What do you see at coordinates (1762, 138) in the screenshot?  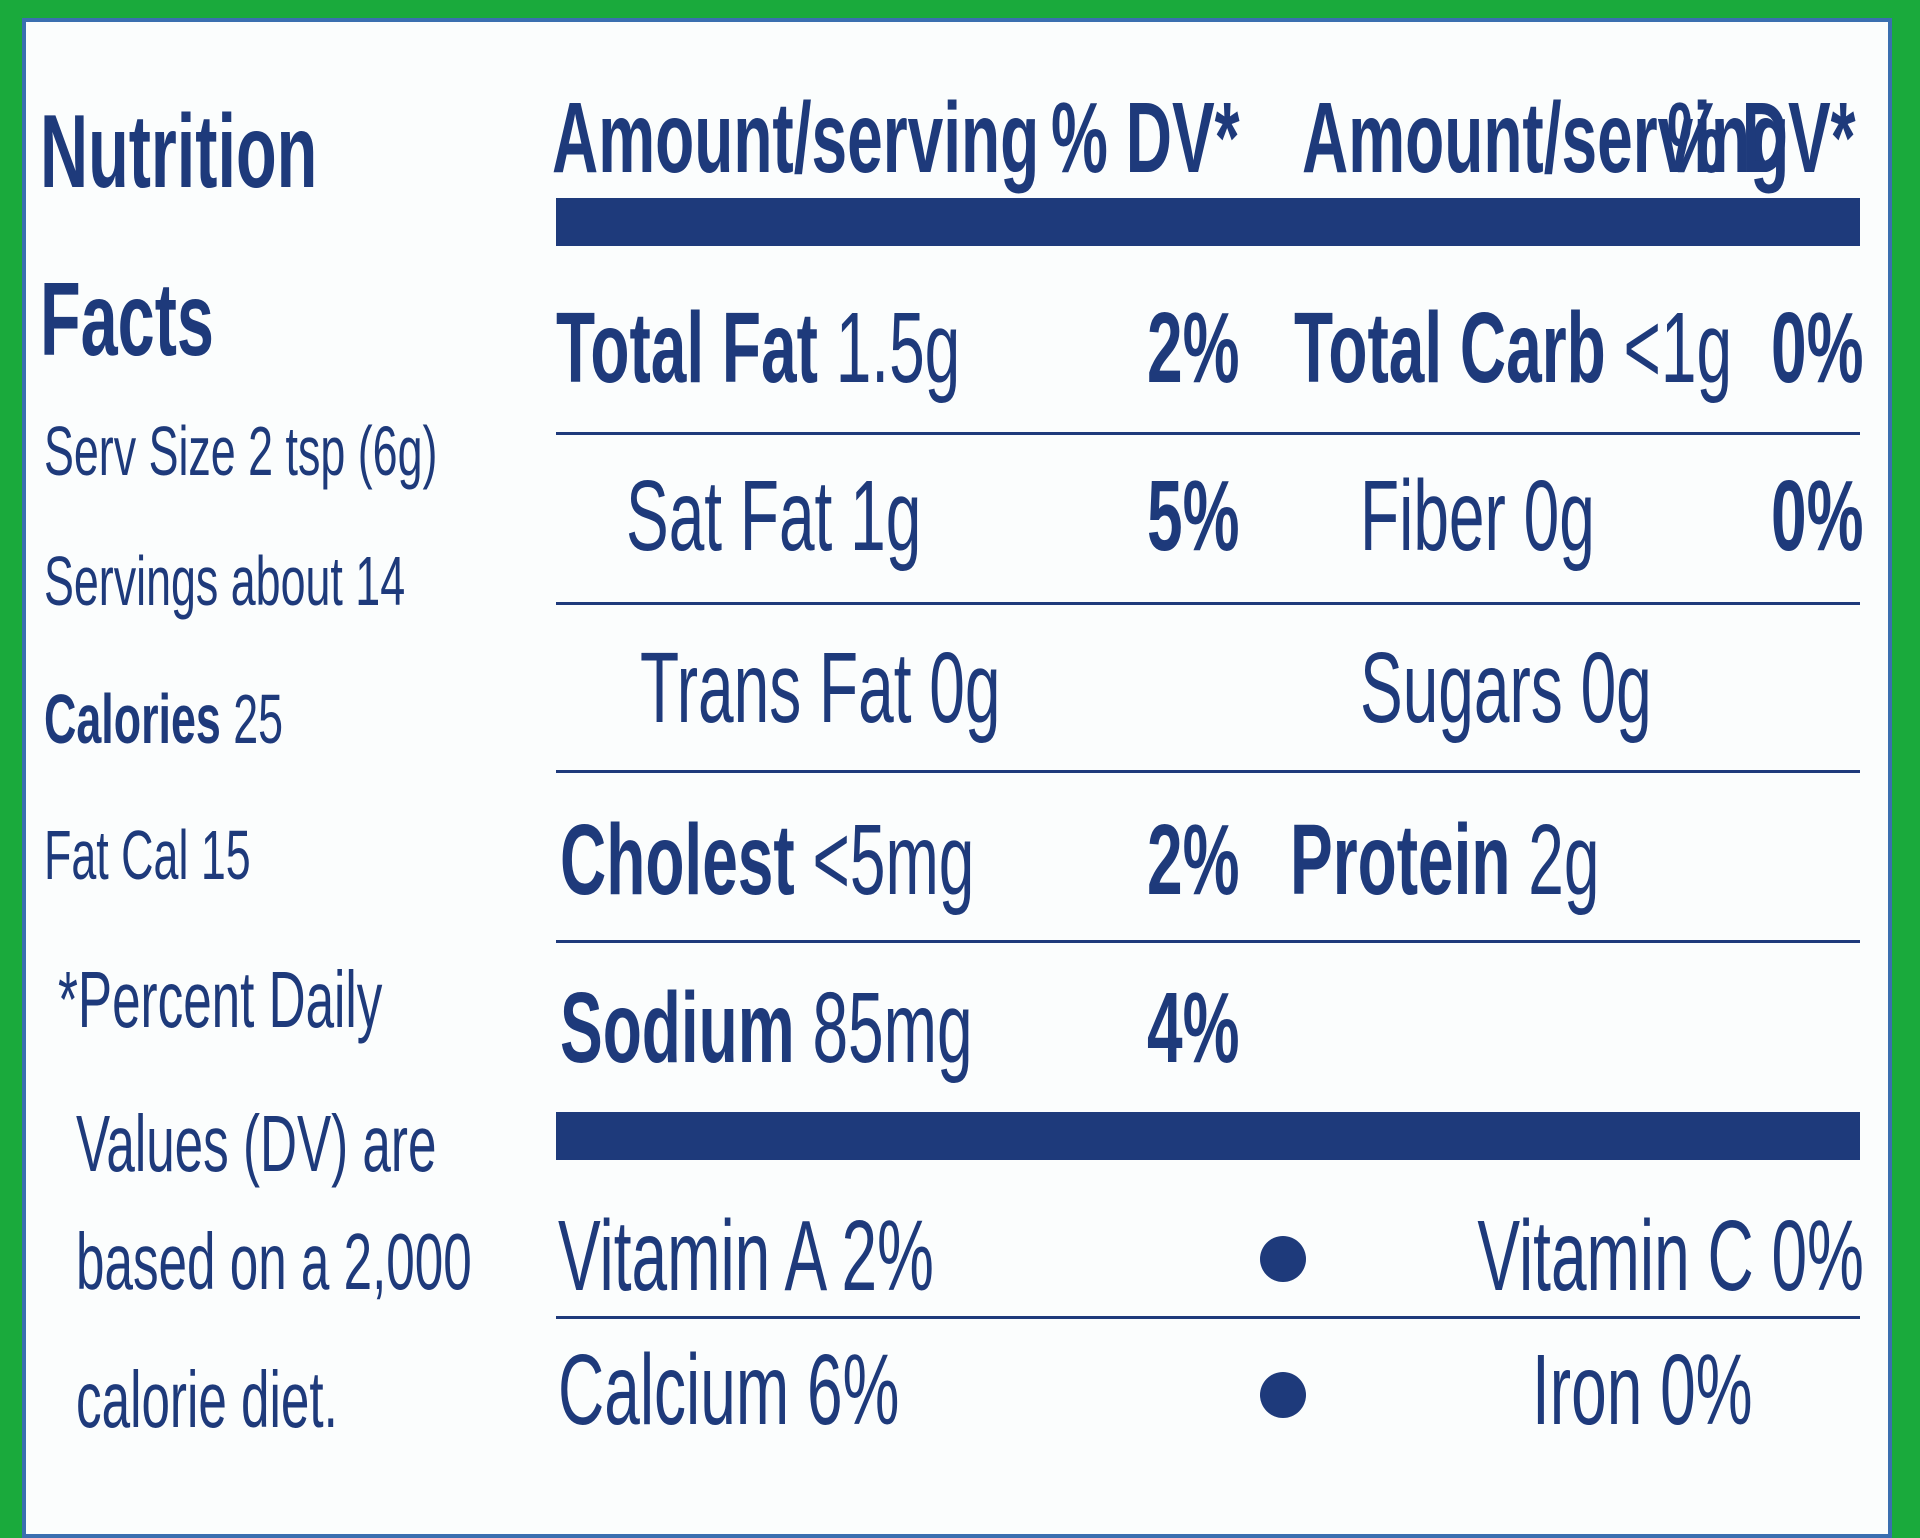 I see `header-dv-2: % DV*` at bounding box center [1762, 138].